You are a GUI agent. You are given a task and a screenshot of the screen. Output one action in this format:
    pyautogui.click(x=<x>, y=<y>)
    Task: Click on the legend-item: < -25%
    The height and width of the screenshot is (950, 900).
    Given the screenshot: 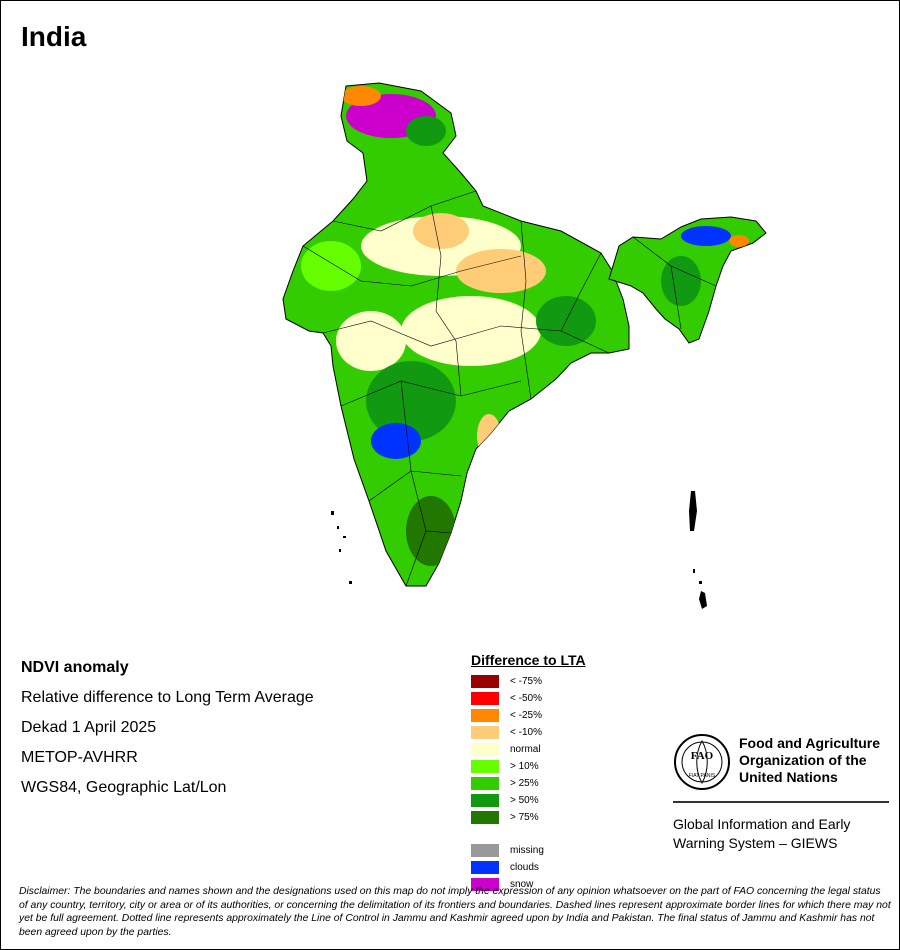 What is the action you would take?
    pyautogui.click(x=528, y=715)
    